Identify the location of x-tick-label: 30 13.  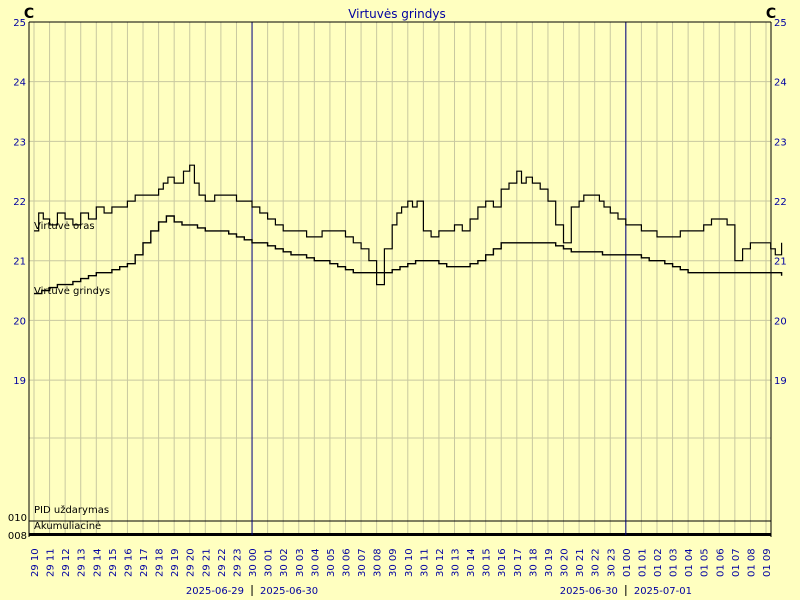
(456, 562).